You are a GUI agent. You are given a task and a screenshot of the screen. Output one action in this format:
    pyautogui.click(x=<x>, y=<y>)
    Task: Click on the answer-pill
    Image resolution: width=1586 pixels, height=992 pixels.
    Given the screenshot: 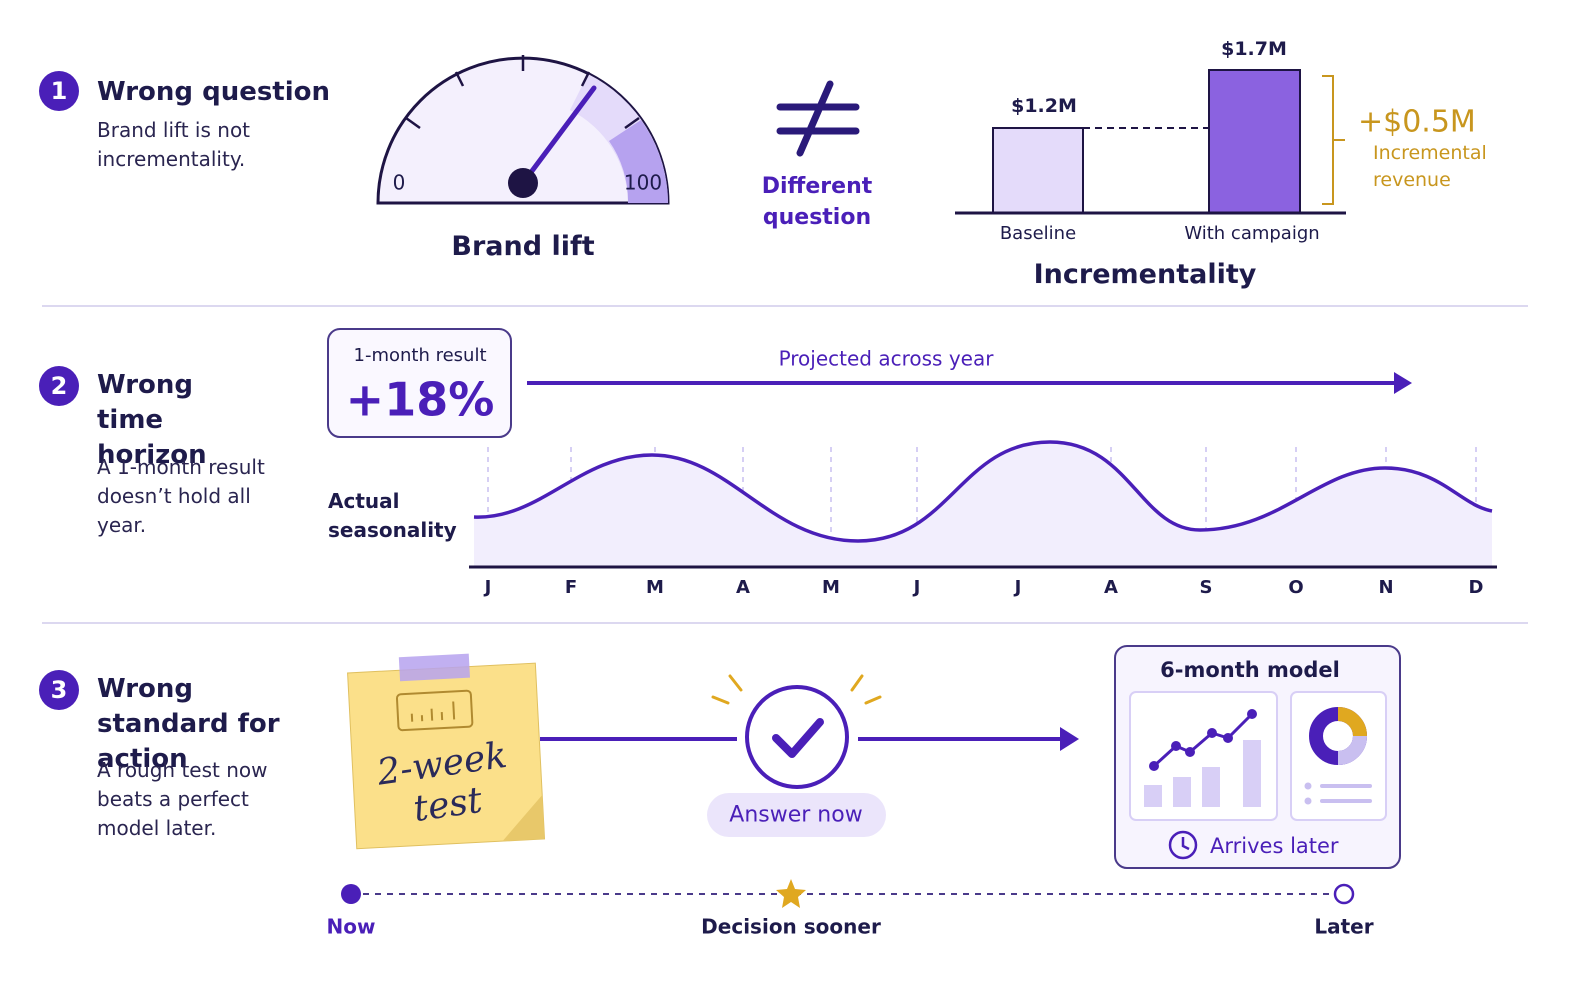 What is the action you would take?
    pyautogui.click(x=796, y=815)
    